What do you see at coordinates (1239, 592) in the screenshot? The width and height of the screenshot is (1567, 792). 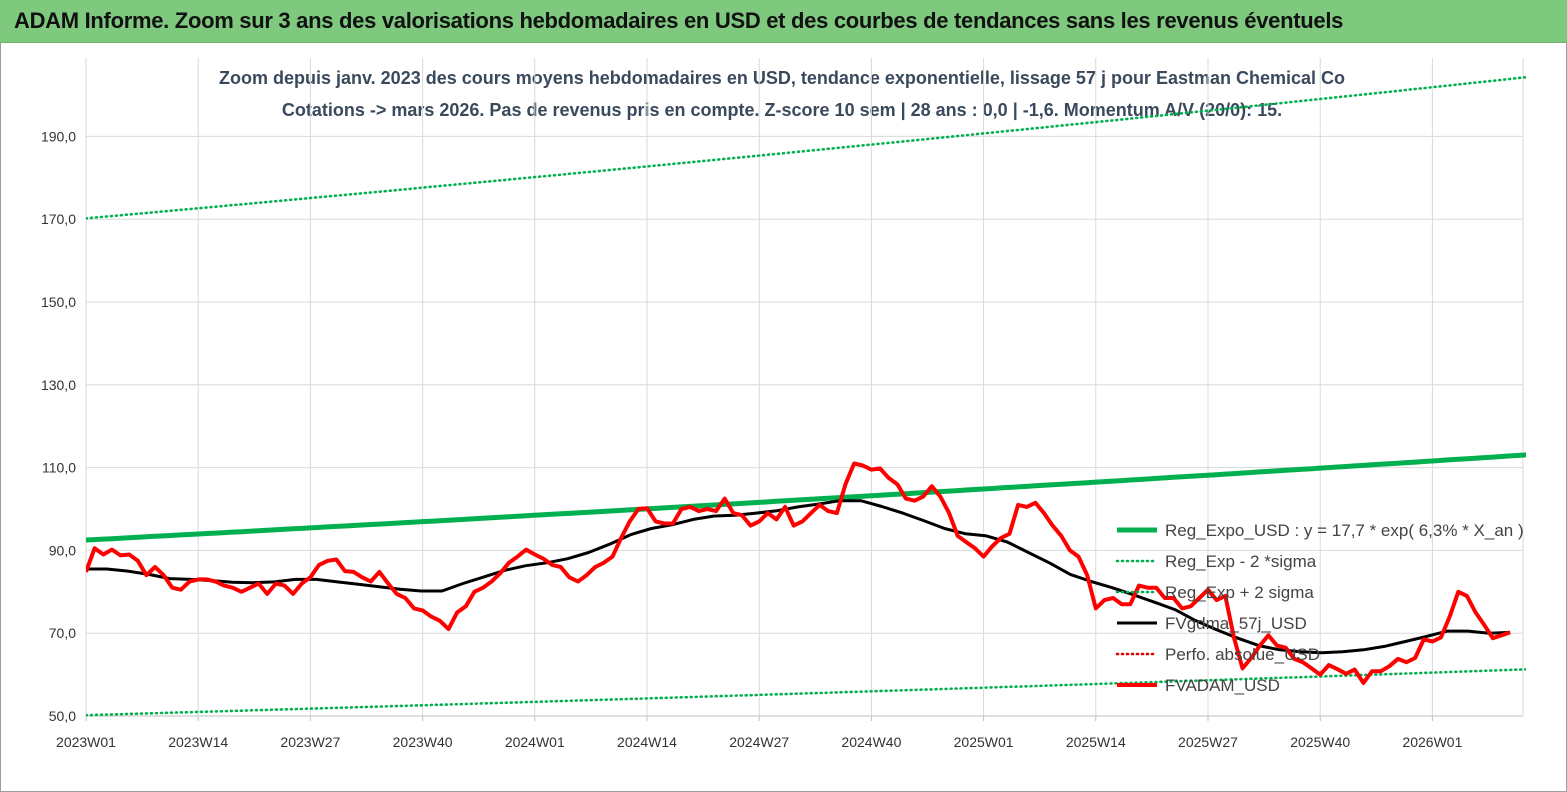 I see `legend-label-band_plus: Reg_Exp + 2 sigma` at bounding box center [1239, 592].